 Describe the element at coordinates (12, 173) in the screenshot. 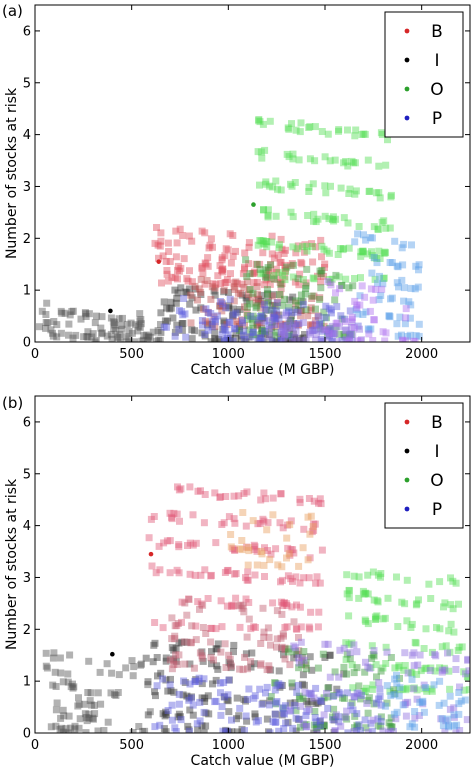

I see `y-axis-label: Number of stocks at risk` at that location.